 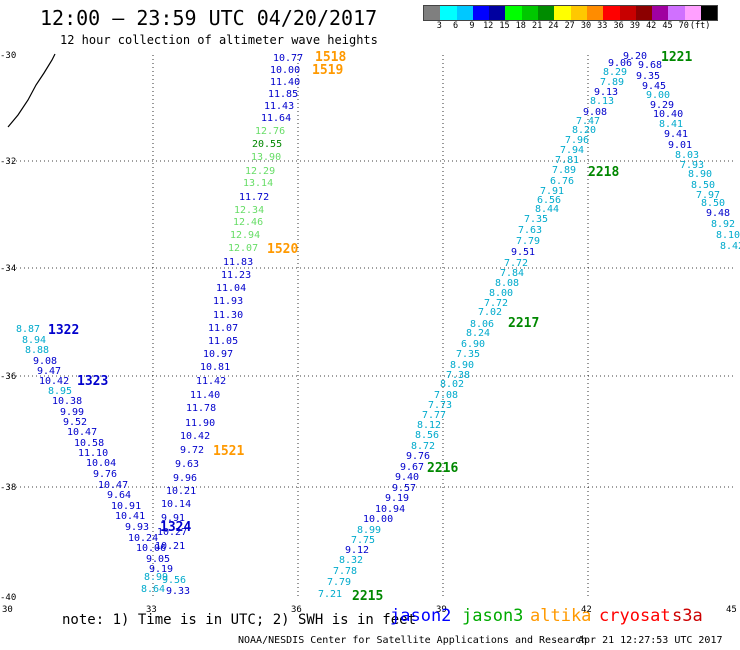 I want to click on swh-reading: 8.12, so click(x=429, y=425).